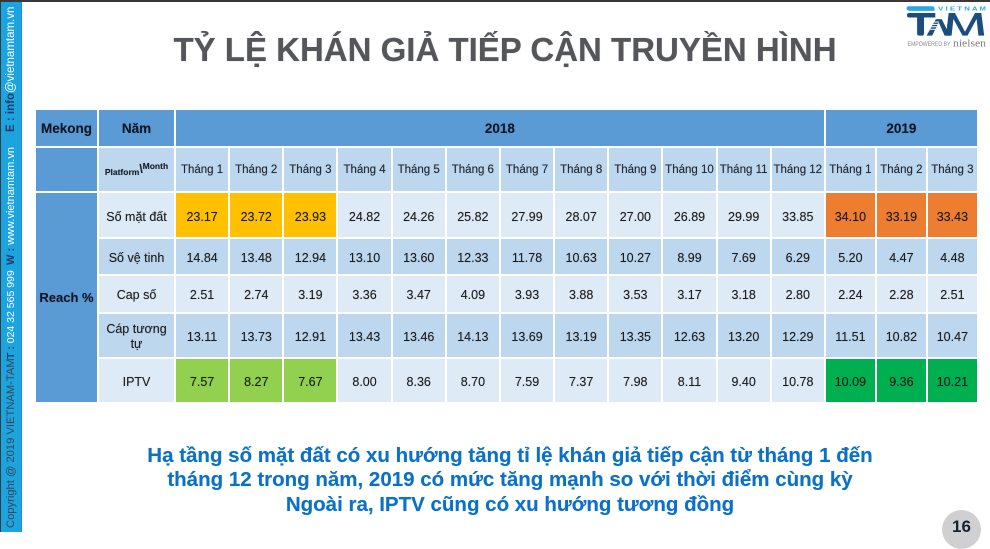  Describe the element at coordinates (962, 10) in the screenshot. I see `svg-text: V I E T N A M` at that location.